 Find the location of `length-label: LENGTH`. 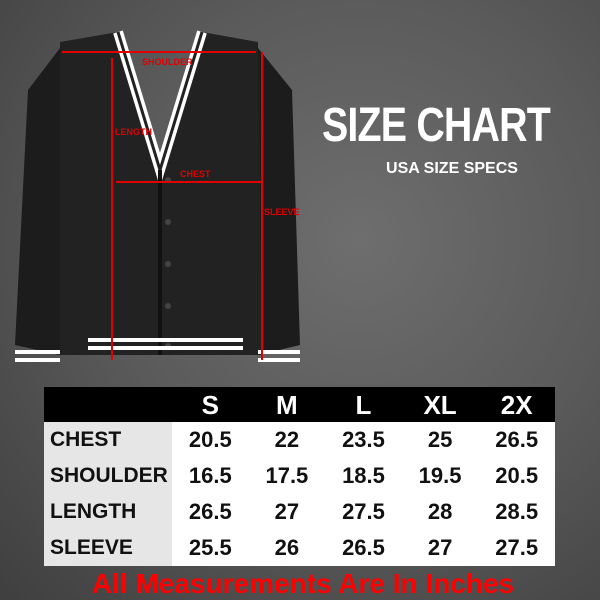

length-label: LENGTH is located at coordinates (133, 132).